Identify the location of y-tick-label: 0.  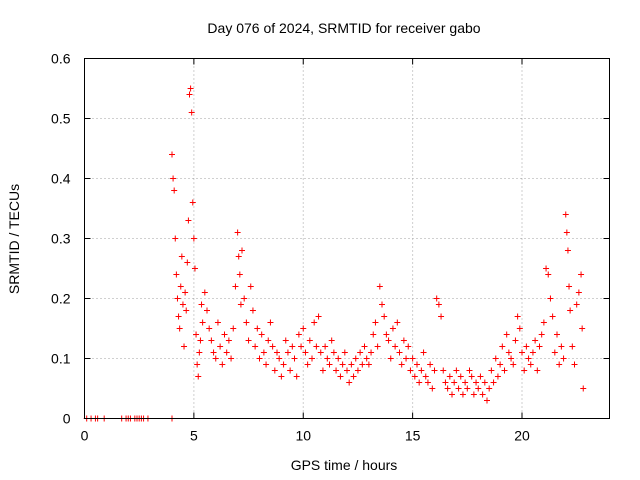
(67, 419).